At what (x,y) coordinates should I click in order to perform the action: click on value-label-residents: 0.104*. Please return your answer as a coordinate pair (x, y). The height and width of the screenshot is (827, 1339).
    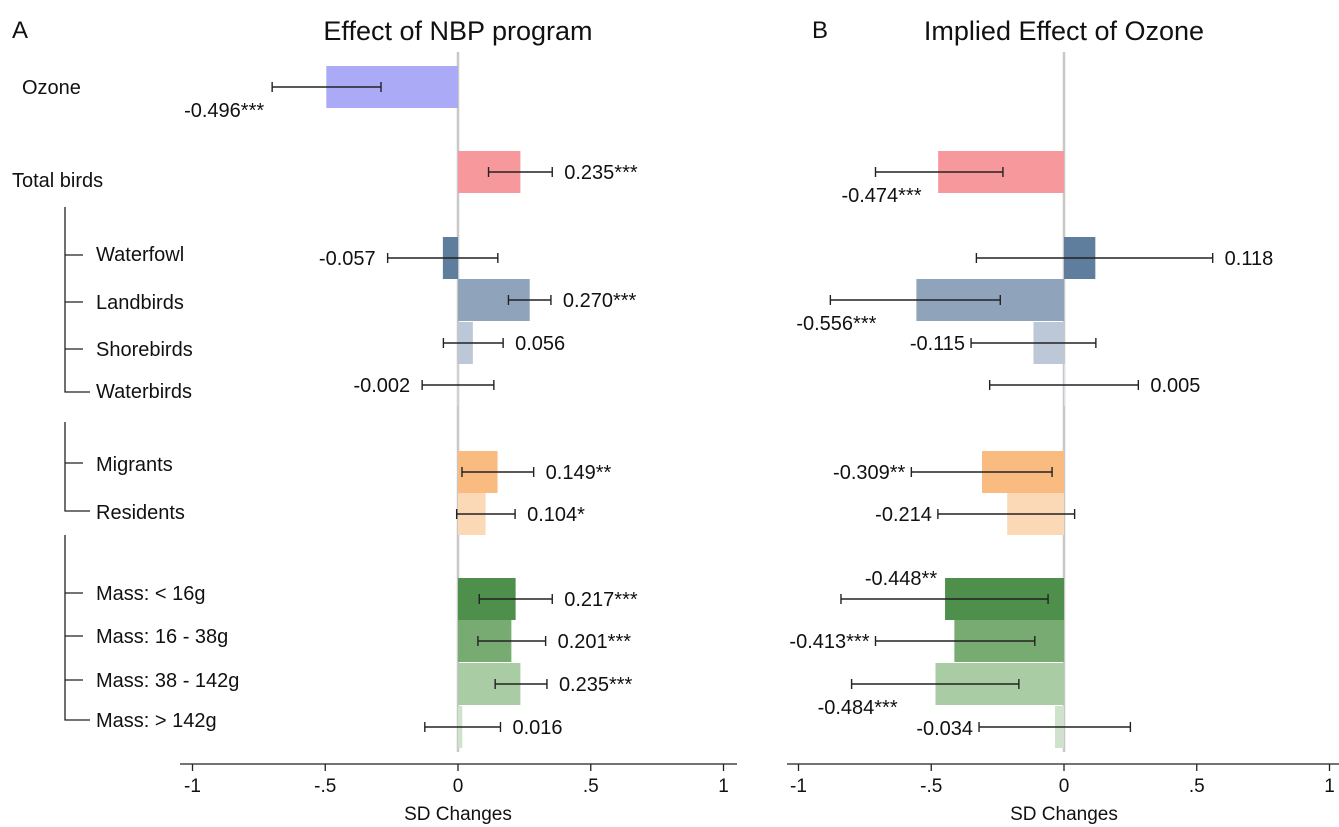
    Looking at the image, I should click on (556, 515).